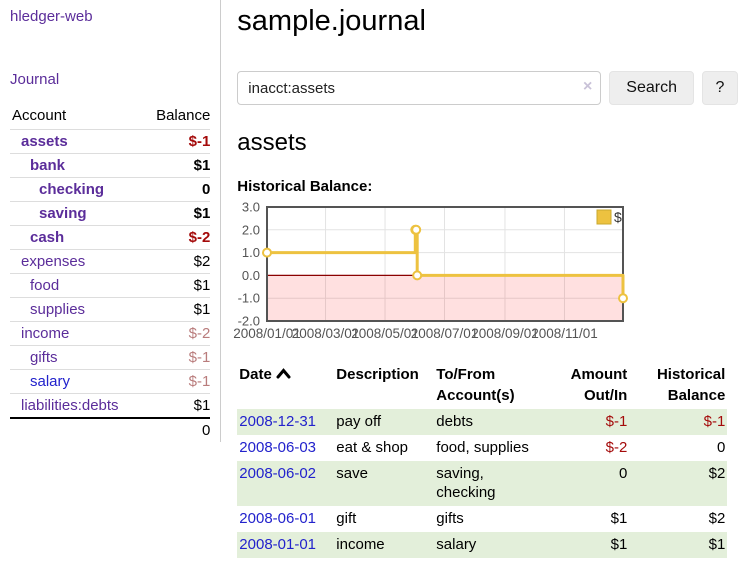 This screenshot has height=582, width=742. I want to click on account-link-income: income, so click(45, 333).